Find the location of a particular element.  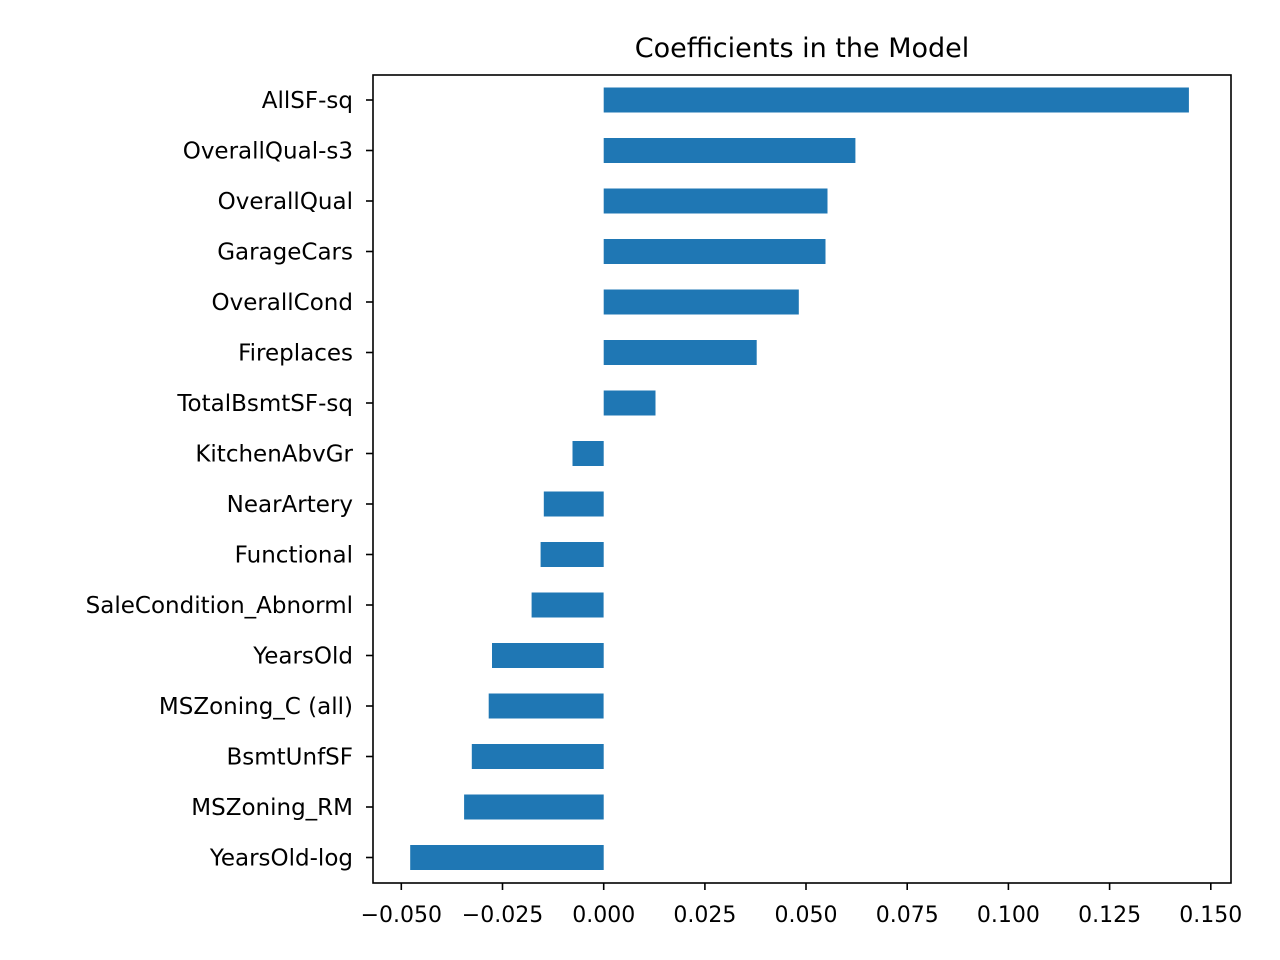

y-tick-label: AllSF-sq is located at coordinates (307, 101).